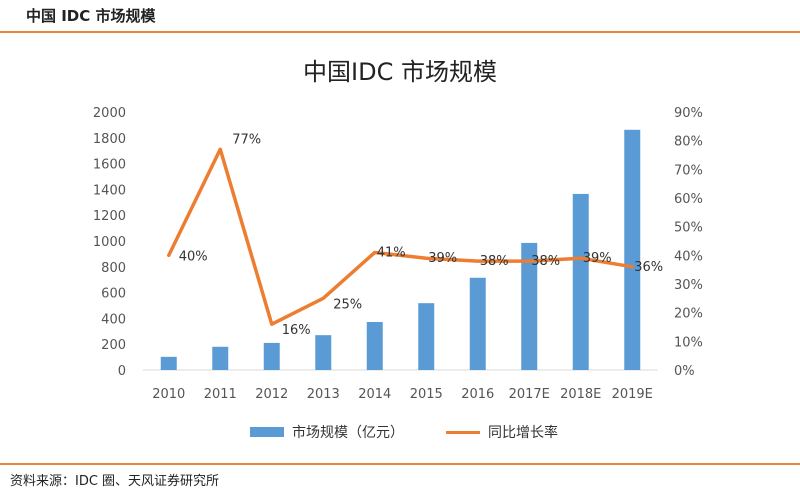 This screenshot has width=800, height=494. What do you see at coordinates (109, 242) in the screenshot?
I see `y-left-tick-label: 1000` at bounding box center [109, 242].